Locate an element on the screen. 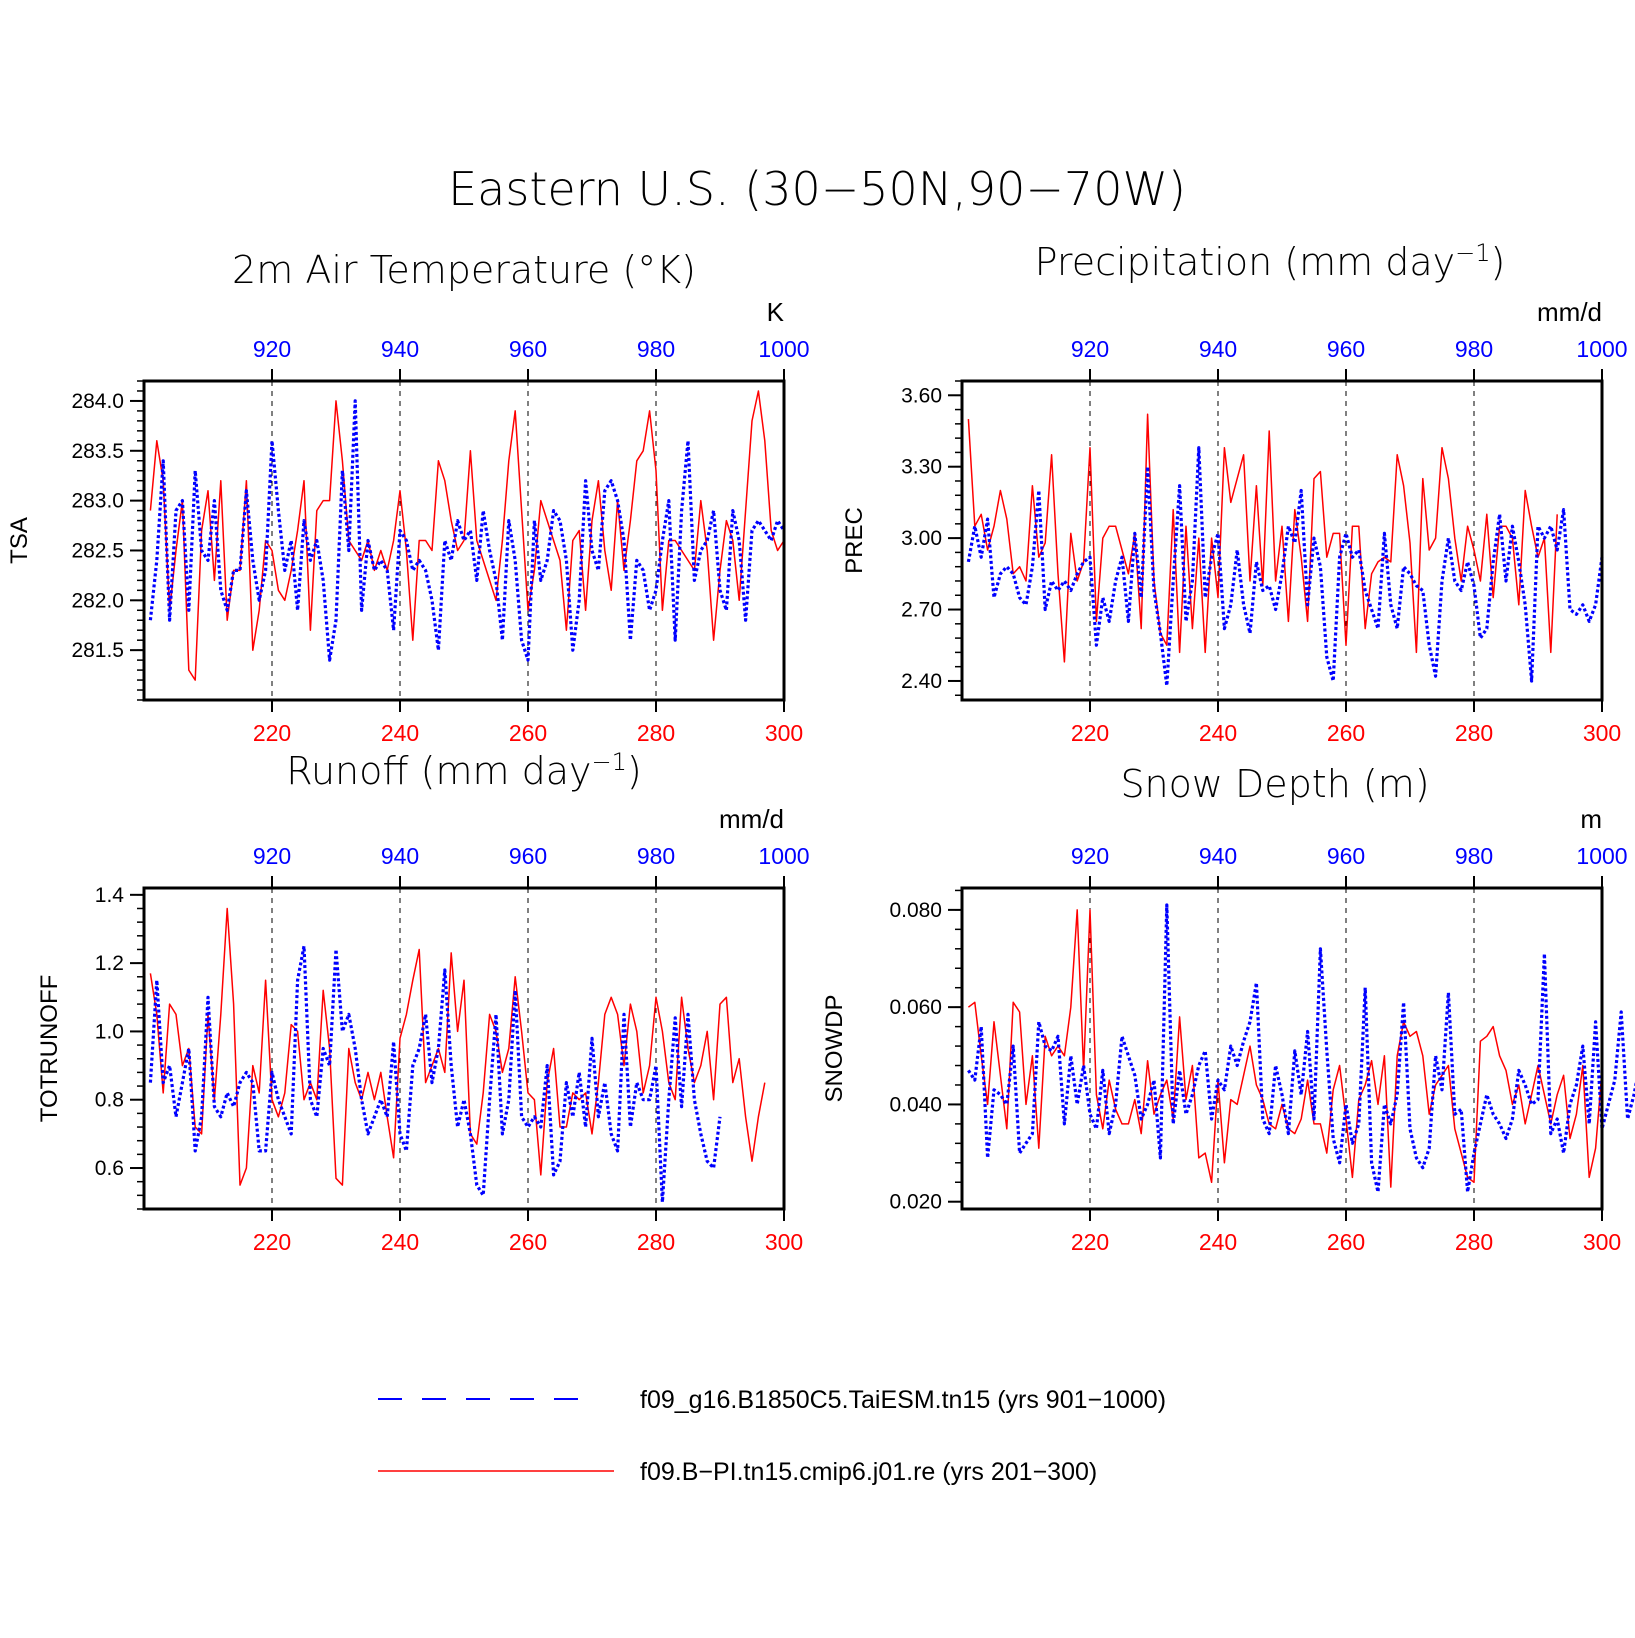 The image size is (1635, 1638). y-tick-label: 0.6 is located at coordinates (109, 1168).